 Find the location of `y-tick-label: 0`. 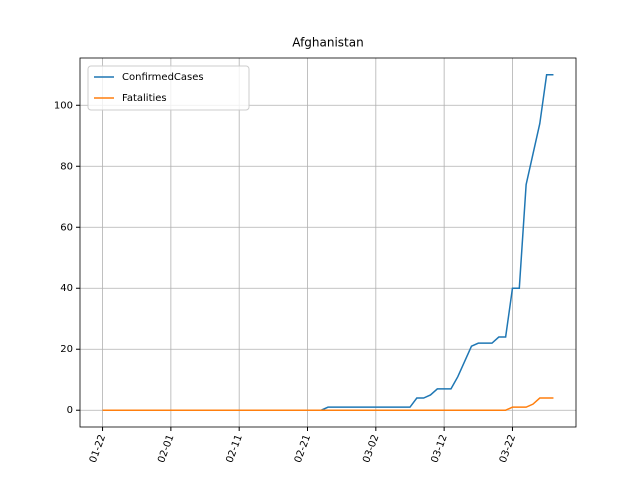

y-tick-label: 0 is located at coordinates (70, 410).